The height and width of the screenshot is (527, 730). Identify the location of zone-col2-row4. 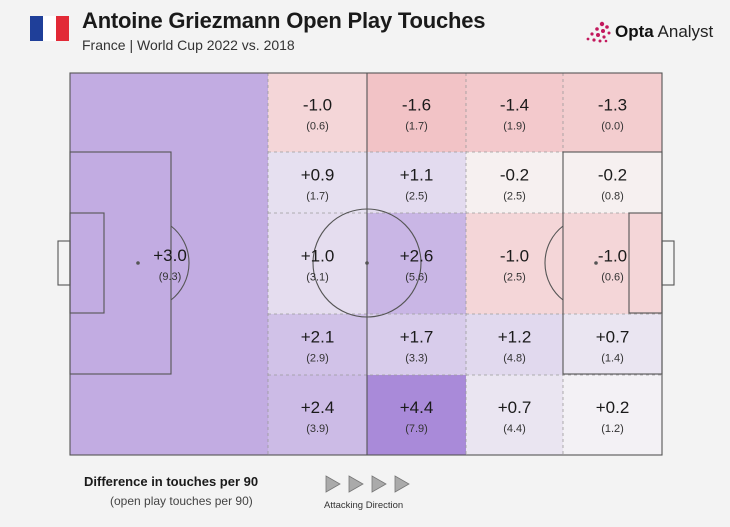
(416, 344).